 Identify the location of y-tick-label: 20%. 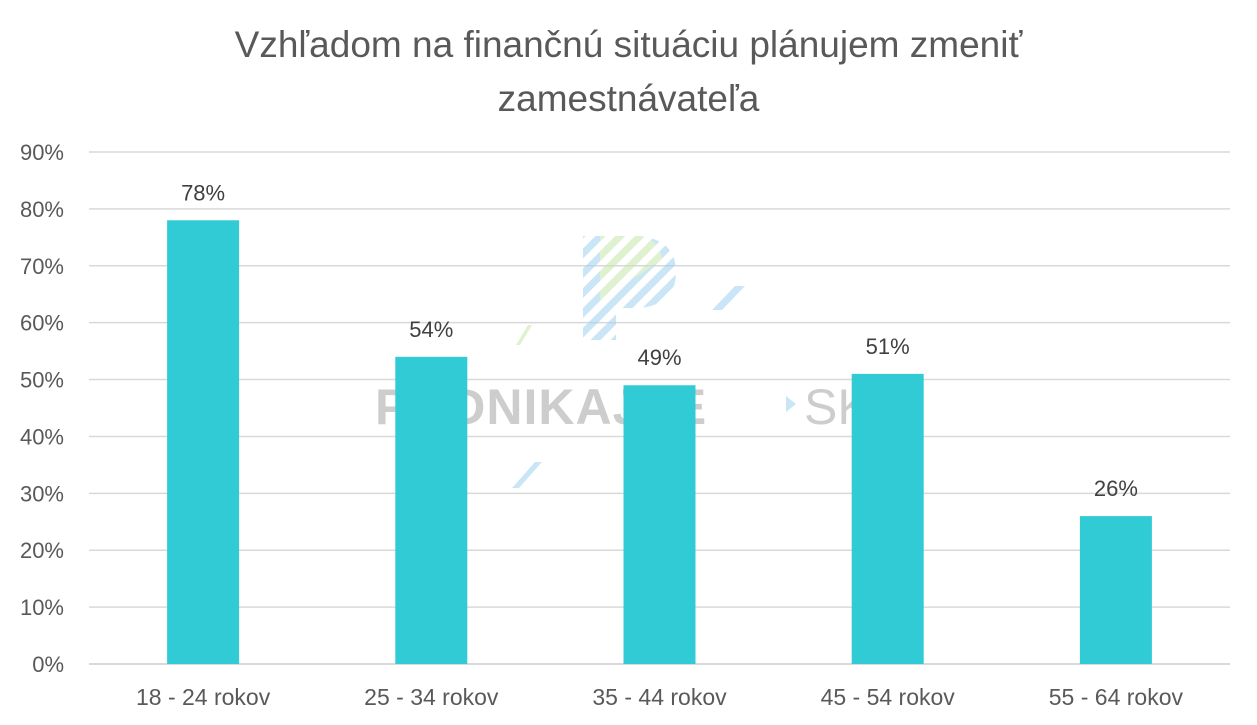
(42, 550).